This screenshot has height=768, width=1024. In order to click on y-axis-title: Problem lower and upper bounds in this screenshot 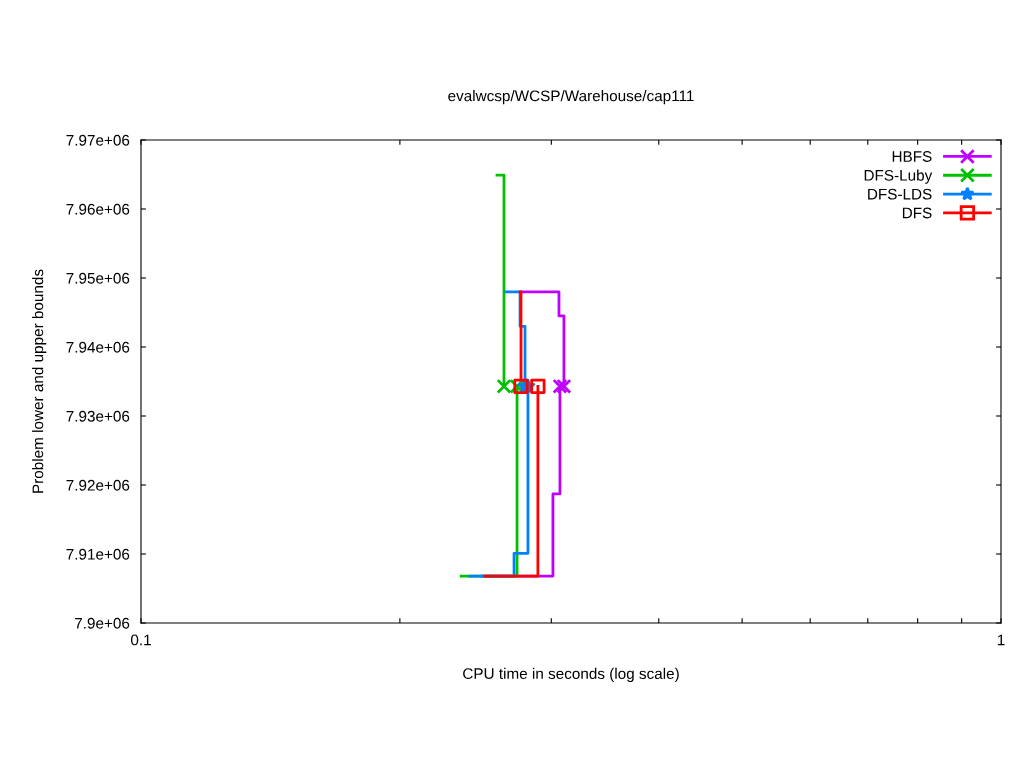, I will do `click(39, 381)`.